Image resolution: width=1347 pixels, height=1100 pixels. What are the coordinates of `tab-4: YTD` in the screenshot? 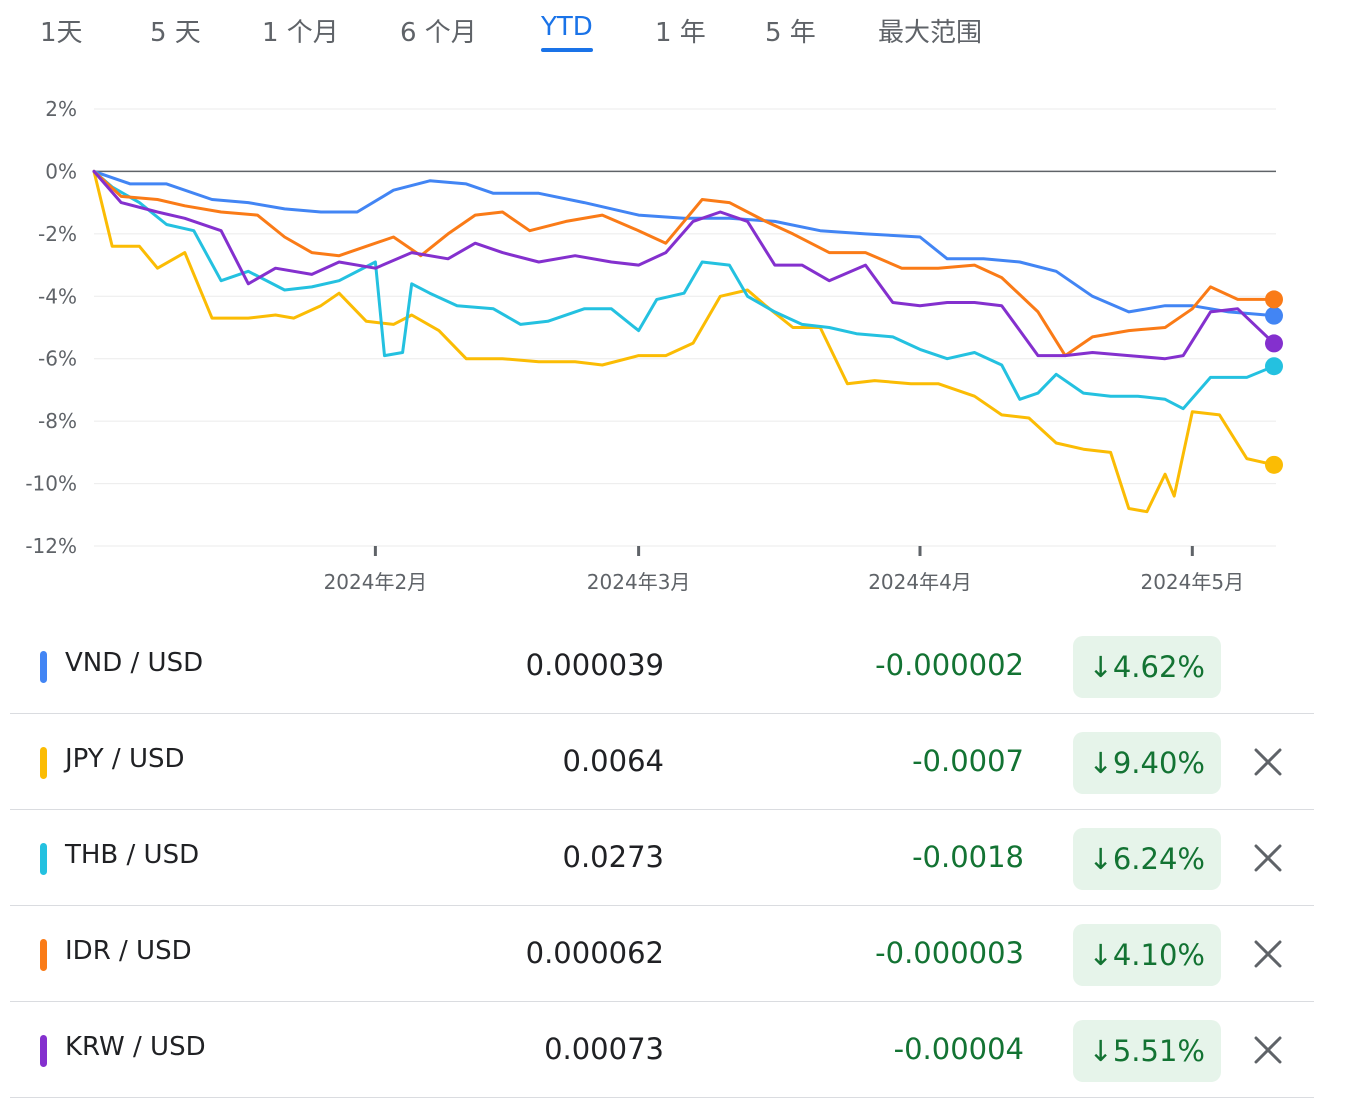 It's located at (567, 27).